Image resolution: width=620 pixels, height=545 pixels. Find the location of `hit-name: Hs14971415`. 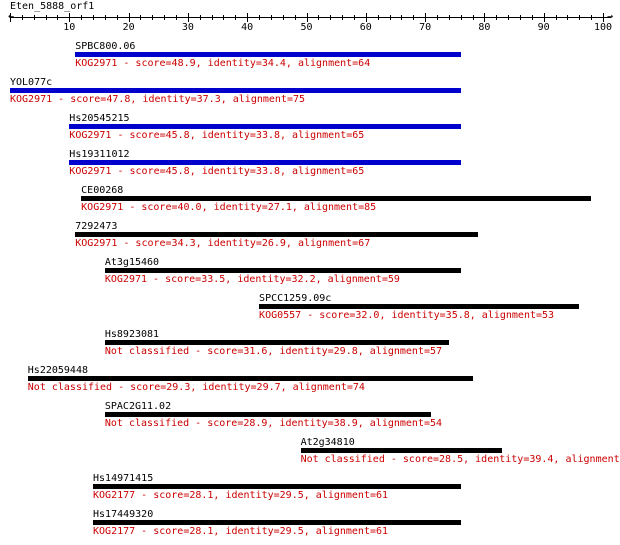

hit-name: Hs14971415 is located at coordinates (123, 478).